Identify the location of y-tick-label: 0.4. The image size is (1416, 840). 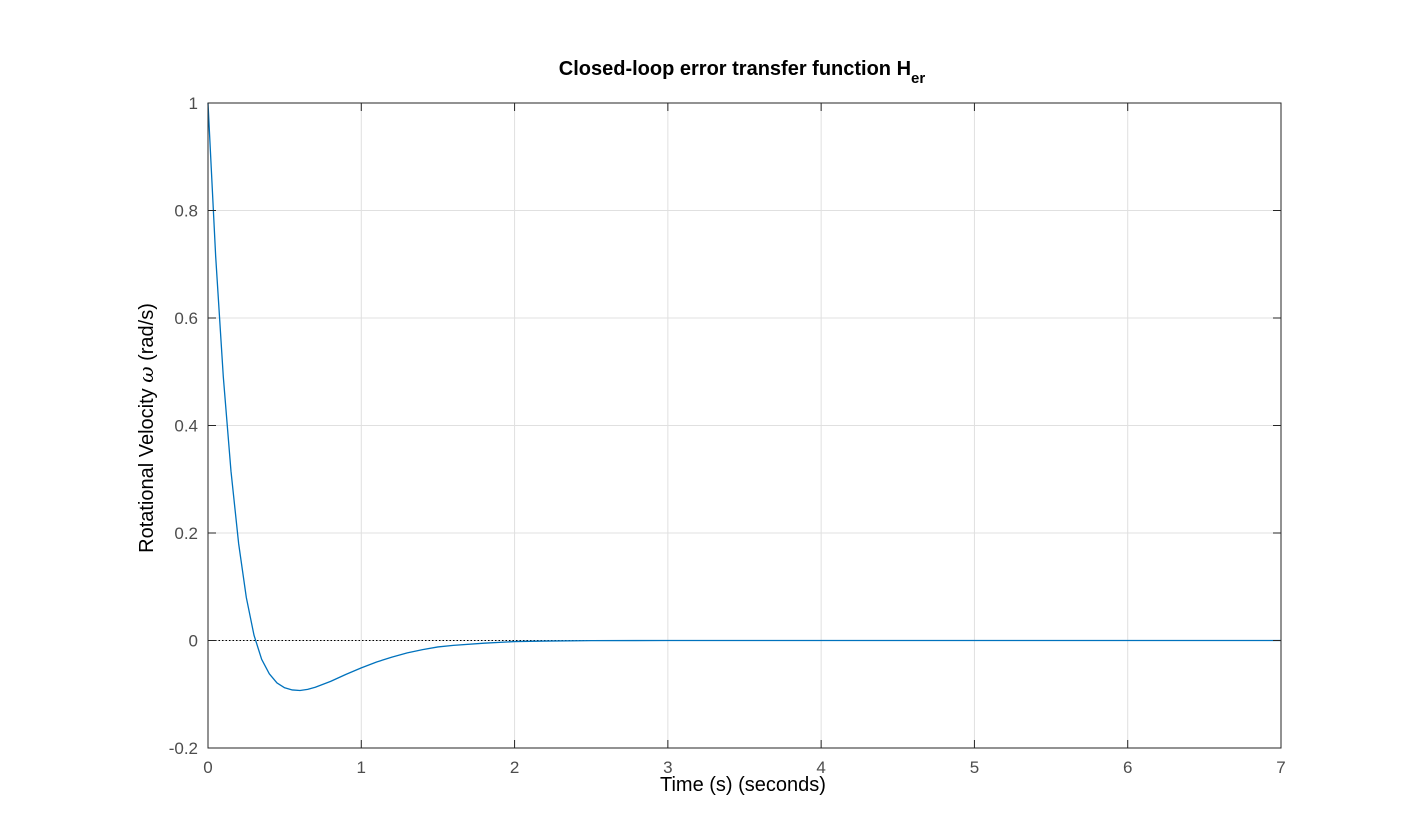
(186, 426).